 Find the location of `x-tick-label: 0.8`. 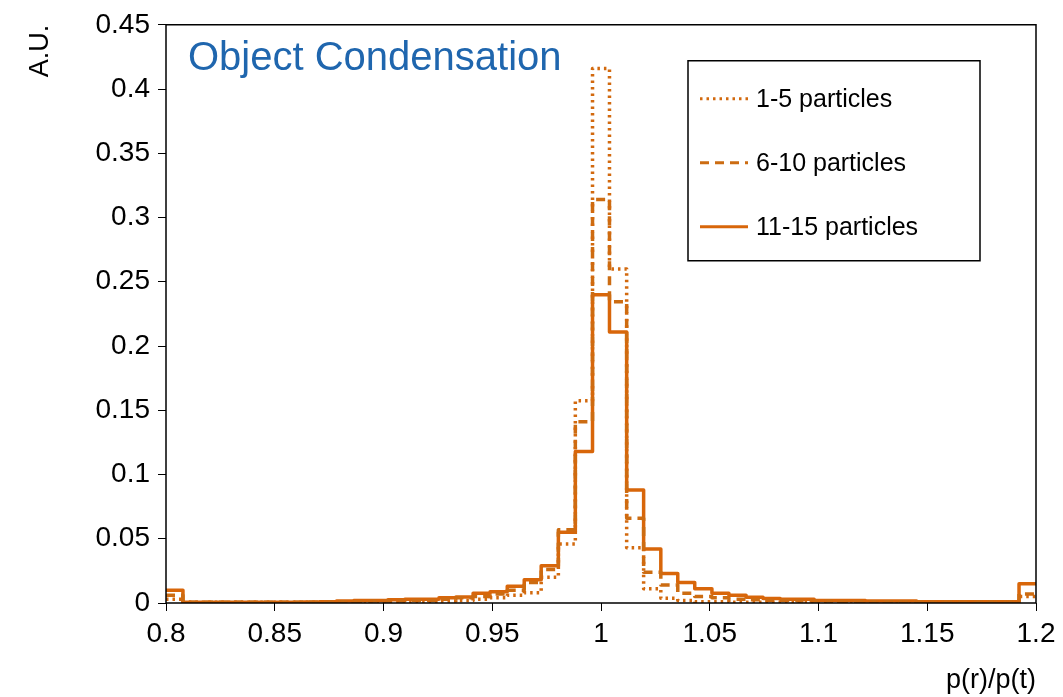

x-tick-label: 0.8 is located at coordinates (166, 632).